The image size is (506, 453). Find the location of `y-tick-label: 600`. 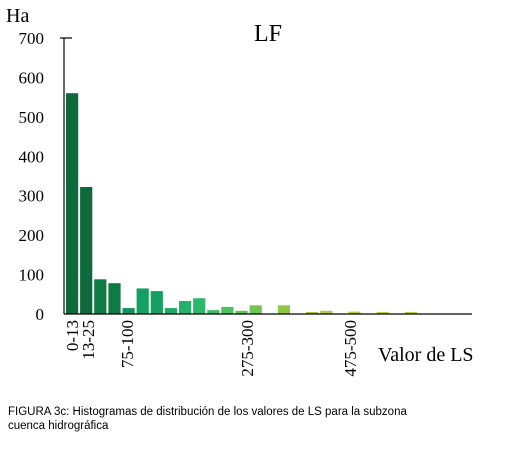

y-tick-label: 600 is located at coordinates (32, 77).